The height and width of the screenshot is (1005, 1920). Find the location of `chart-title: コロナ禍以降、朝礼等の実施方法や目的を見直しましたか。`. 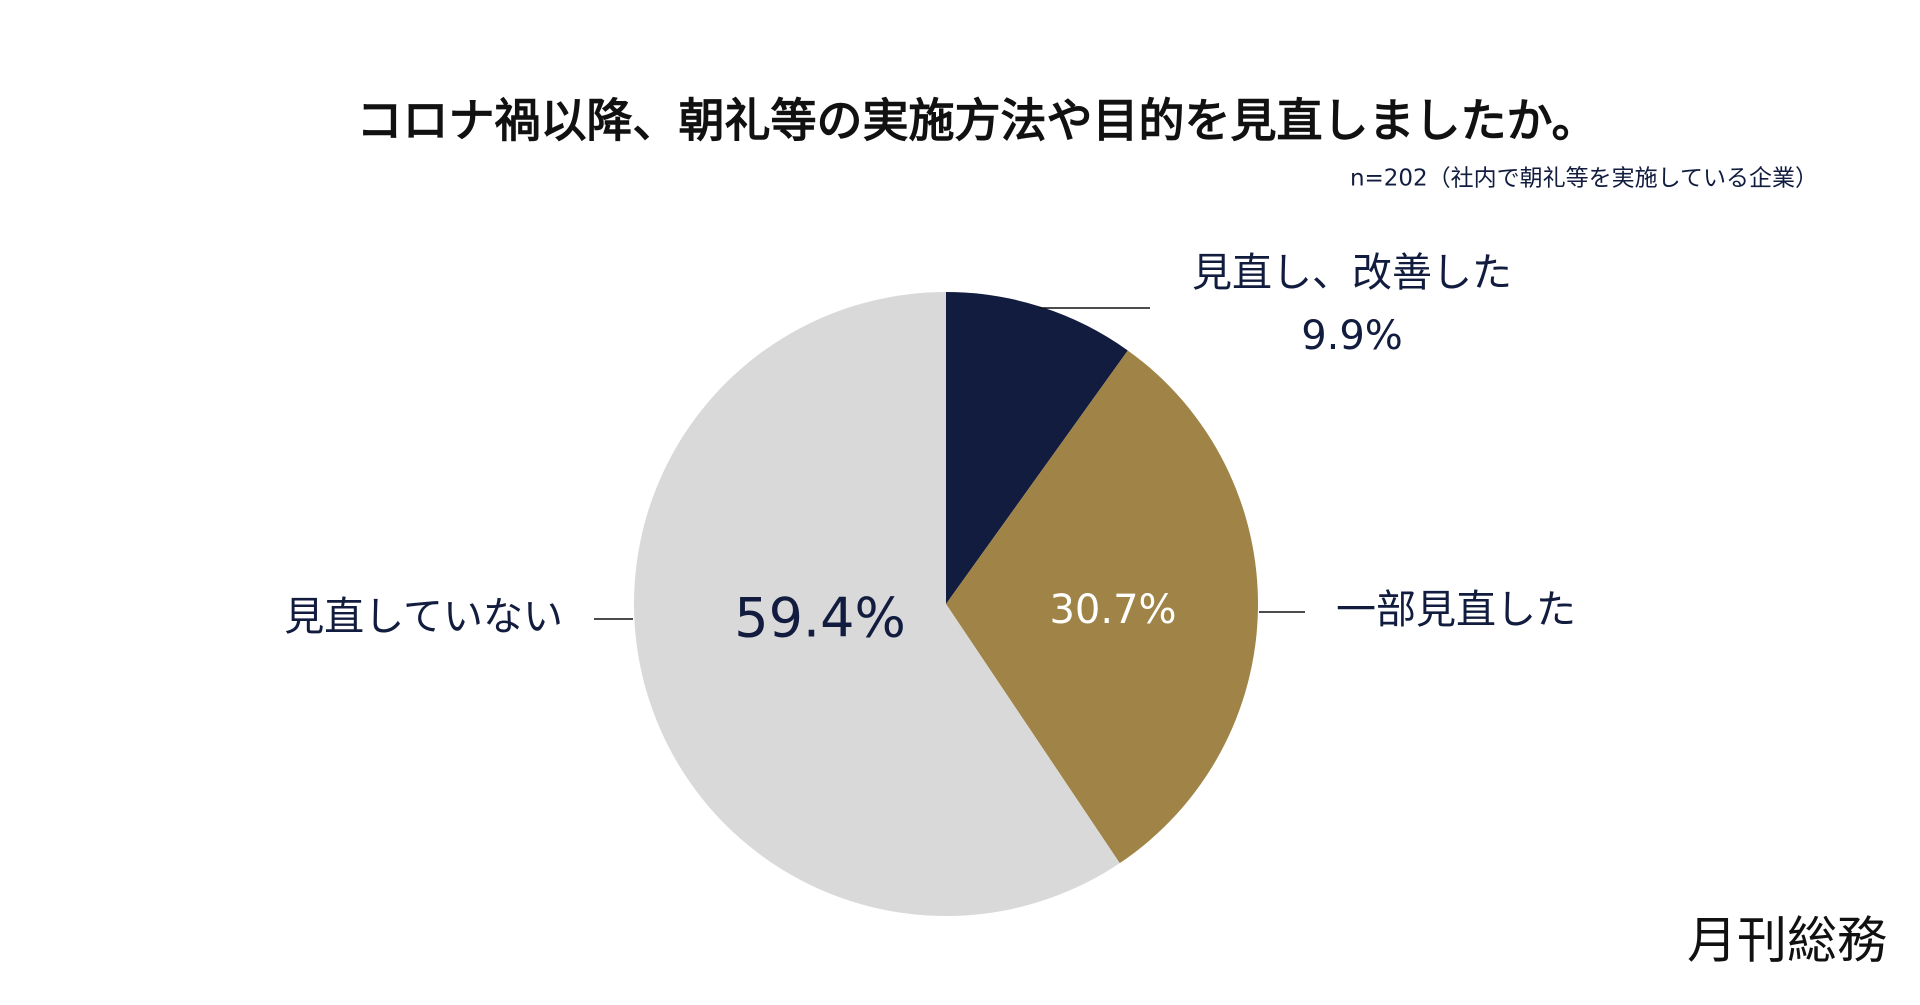

chart-title: コロナ禍以降、朝礼等の実施方法や目的を見直しましたか。 is located at coordinates (976, 121).